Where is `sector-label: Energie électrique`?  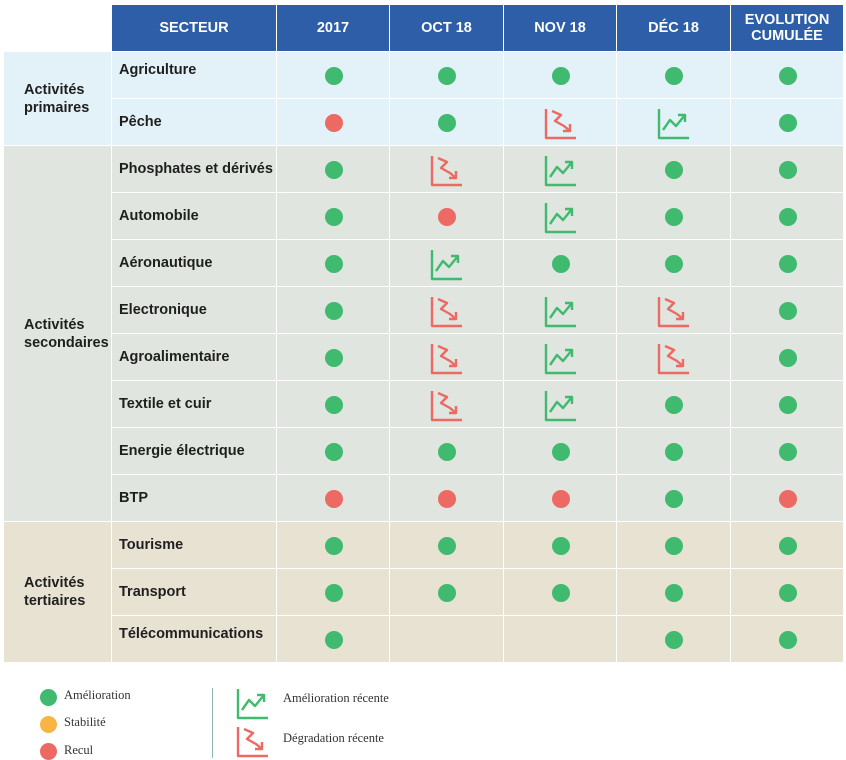 sector-label: Energie électrique is located at coordinates (194, 451).